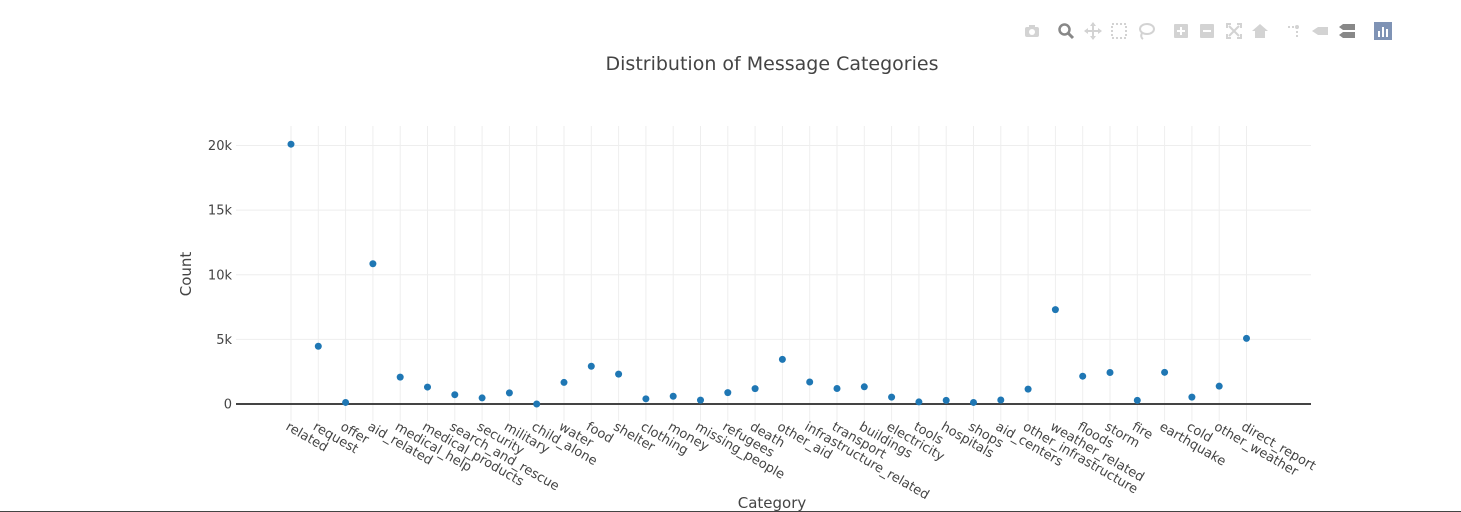 The width and height of the screenshot is (1461, 512). What do you see at coordinates (224, 340) in the screenshot?
I see `y-tick-label: 5k` at bounding box center [224, 340].